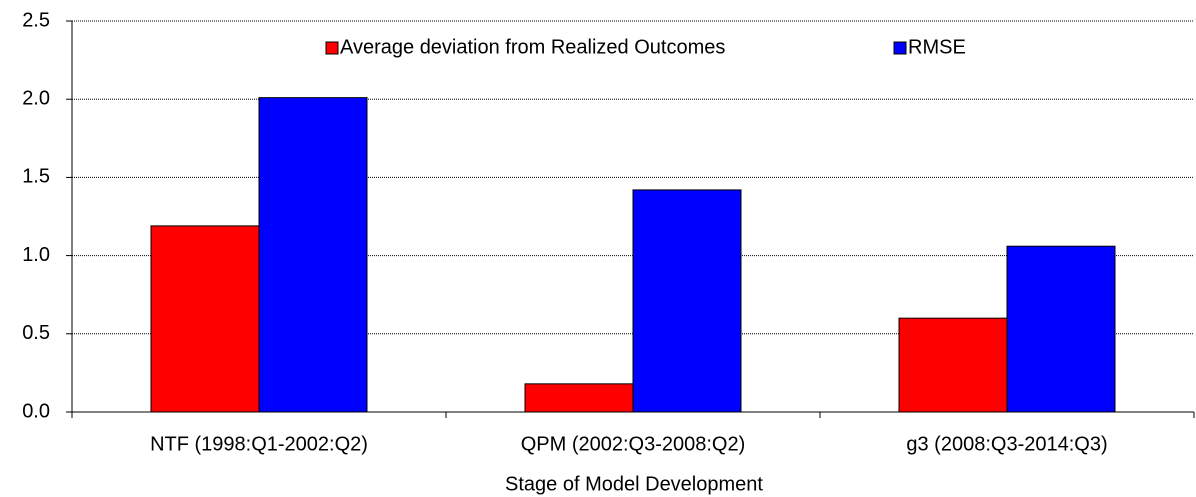 This screenshot has width=1196, height=497. What do you see at coordinates (633, 444) in the screenshot?
I see `x-tick-label: QPM (2002:Q3-2008:Q2)` at bounding box center [633, 444].